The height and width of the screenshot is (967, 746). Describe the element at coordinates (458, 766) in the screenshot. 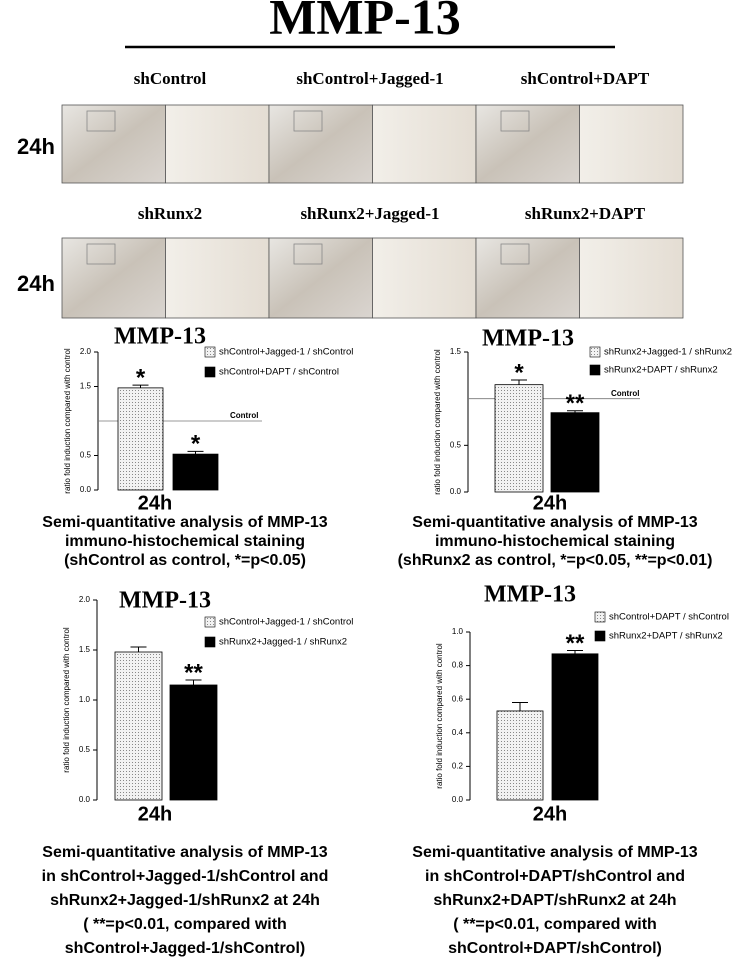

I see `y-tick-label: 0.2` at that location.